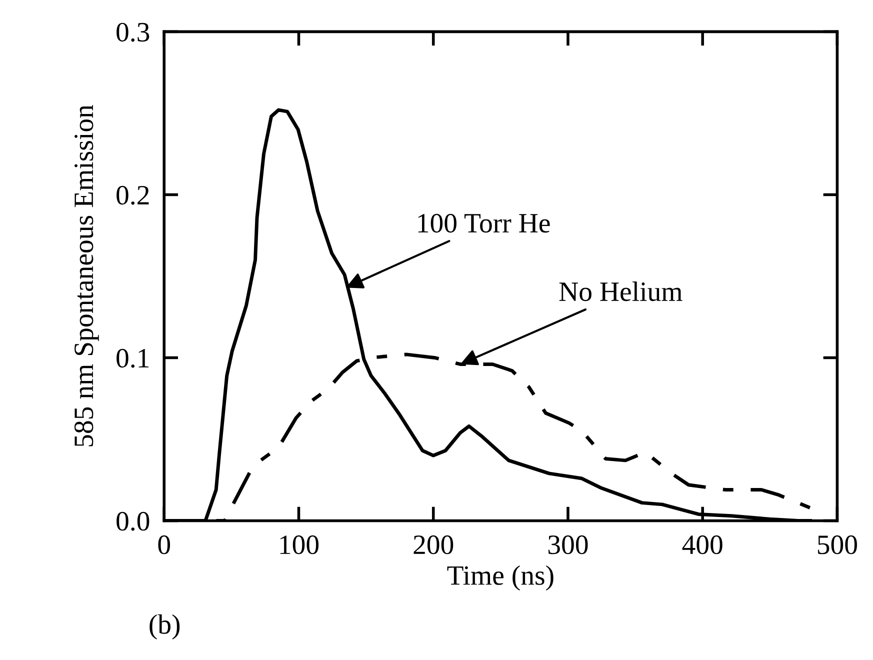 Image resolution: width=873 pixels, height=660 pixels. I want to click on y-tick-label: 0.0, so click(133, 521).